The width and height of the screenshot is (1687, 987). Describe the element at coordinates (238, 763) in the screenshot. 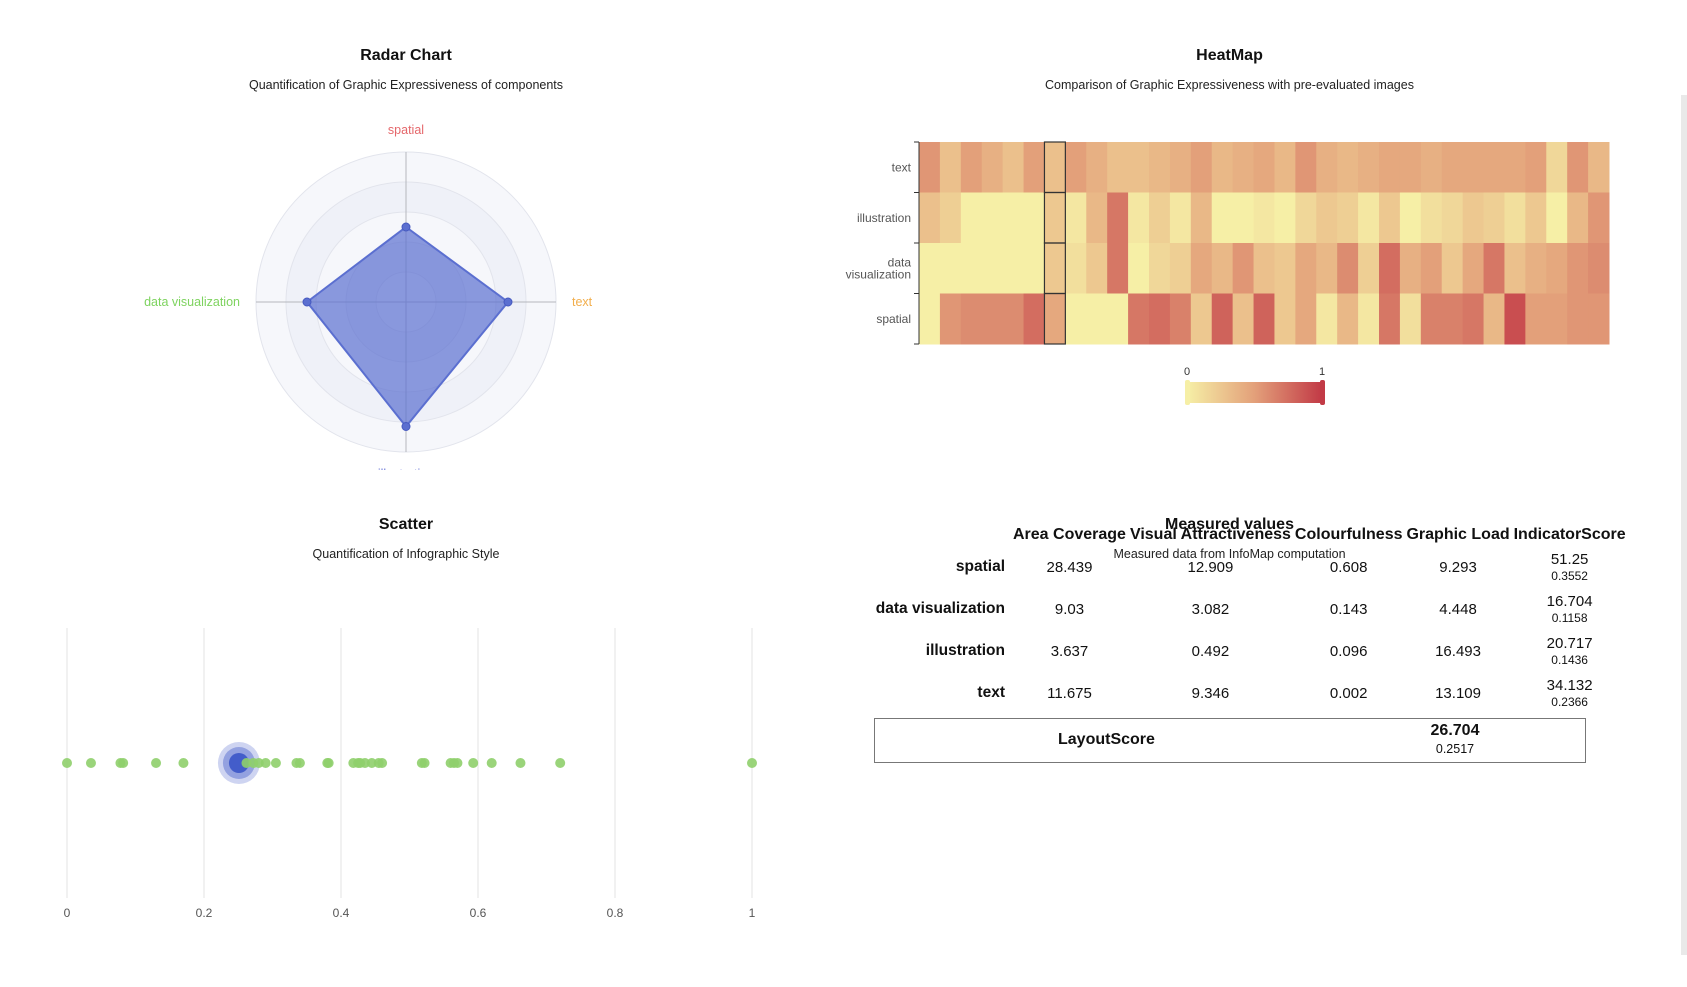

I see `scatter-highlight-point` at that location.